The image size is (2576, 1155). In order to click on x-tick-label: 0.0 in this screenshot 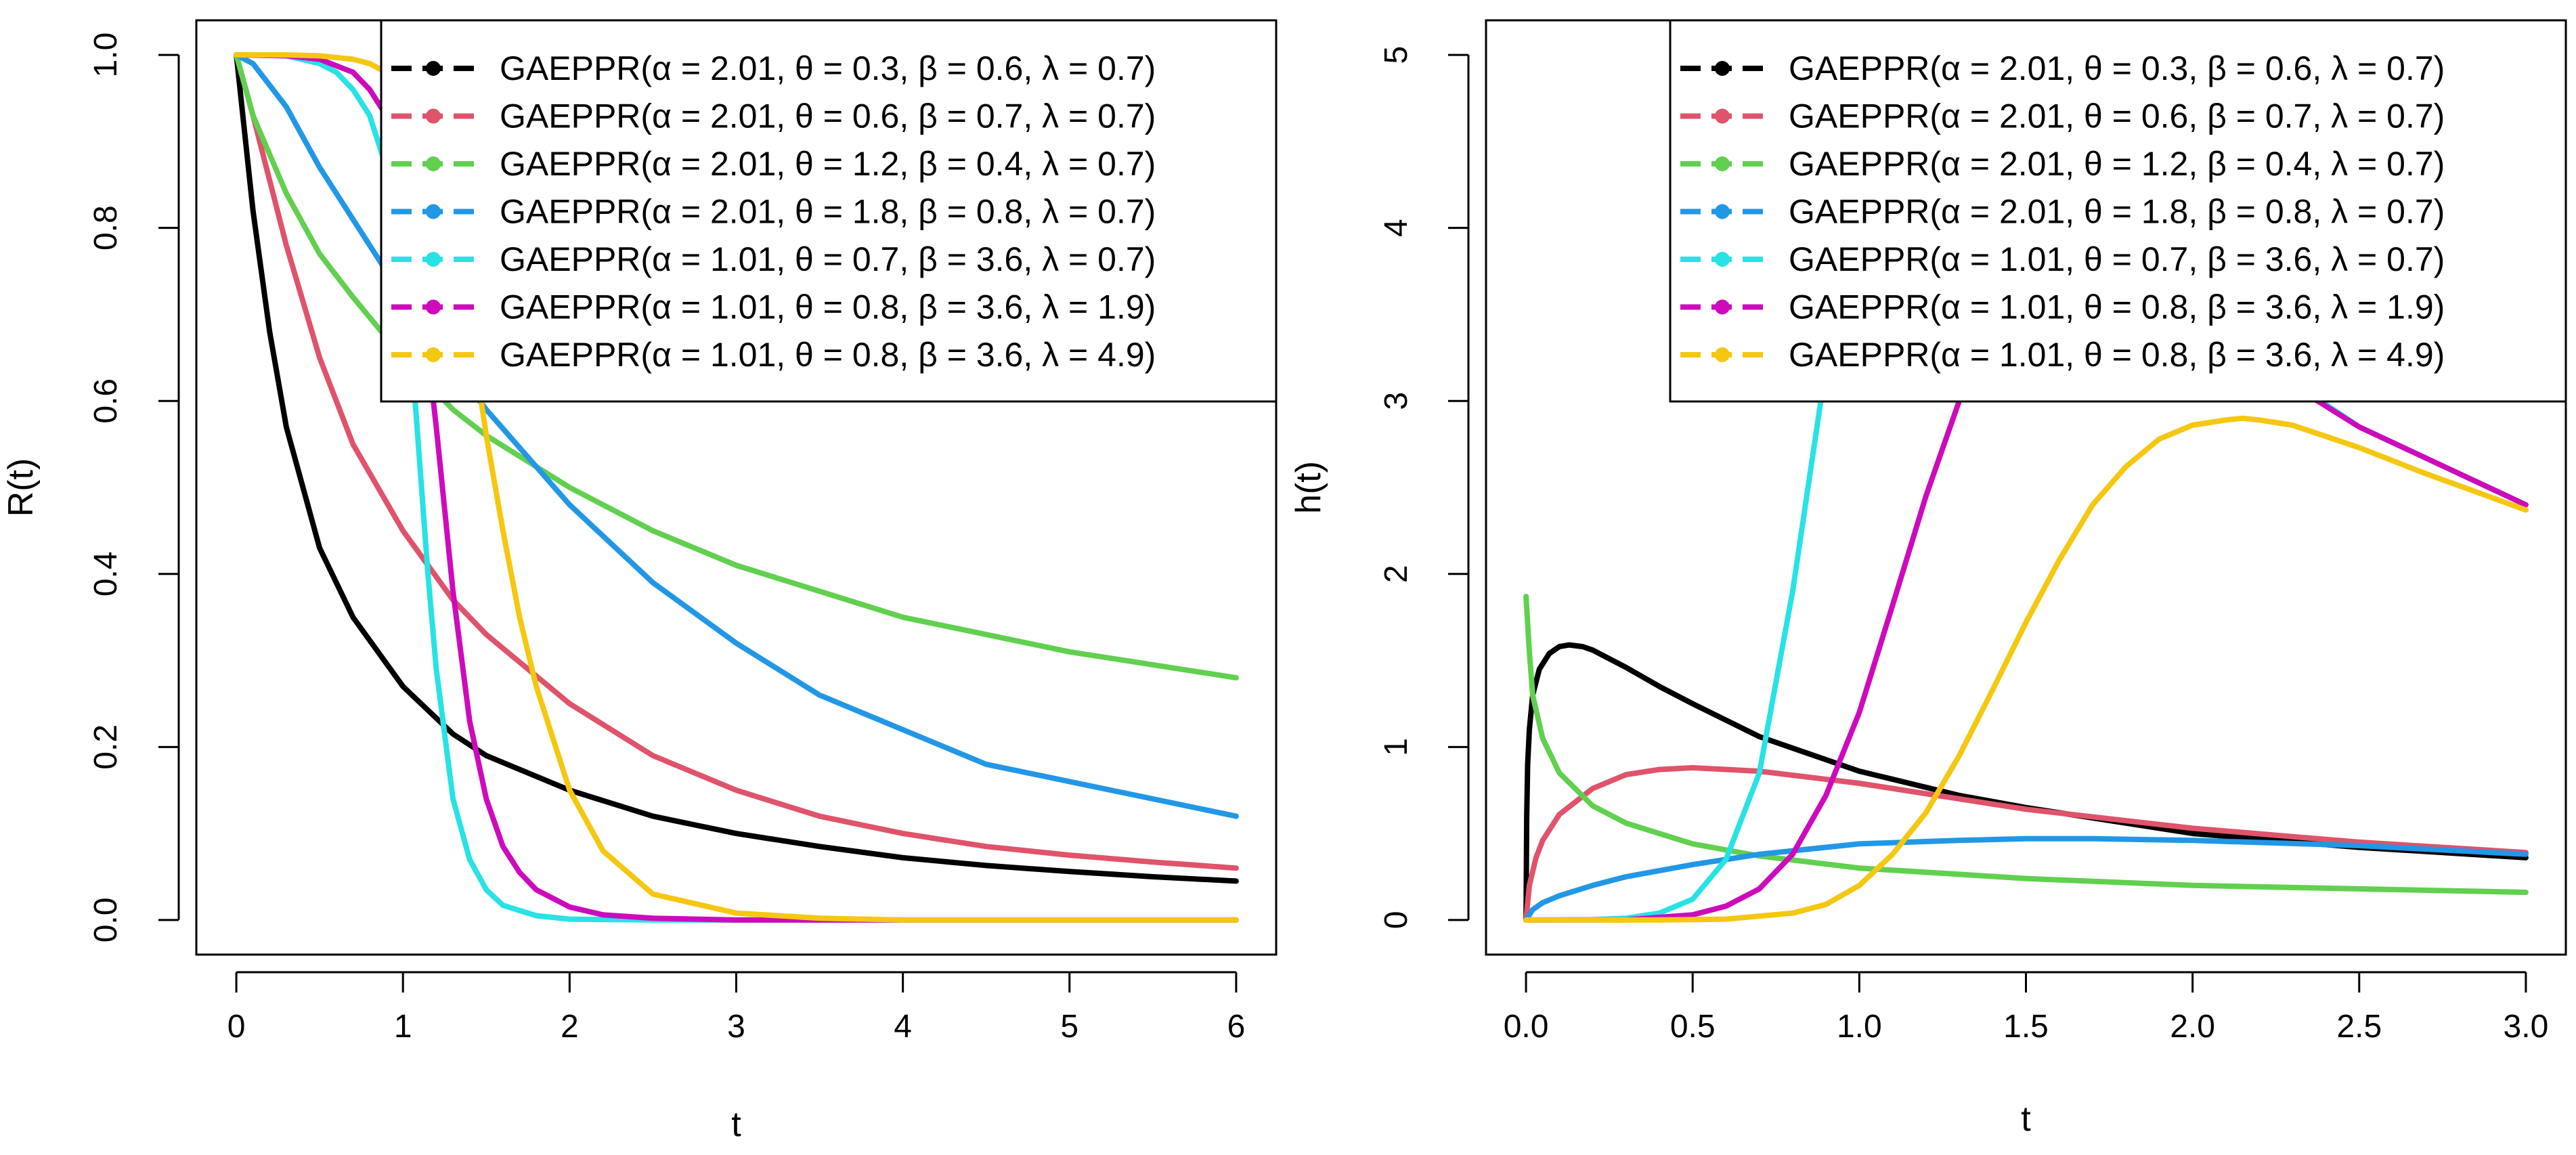, I will do `click(1526, 1027)`.